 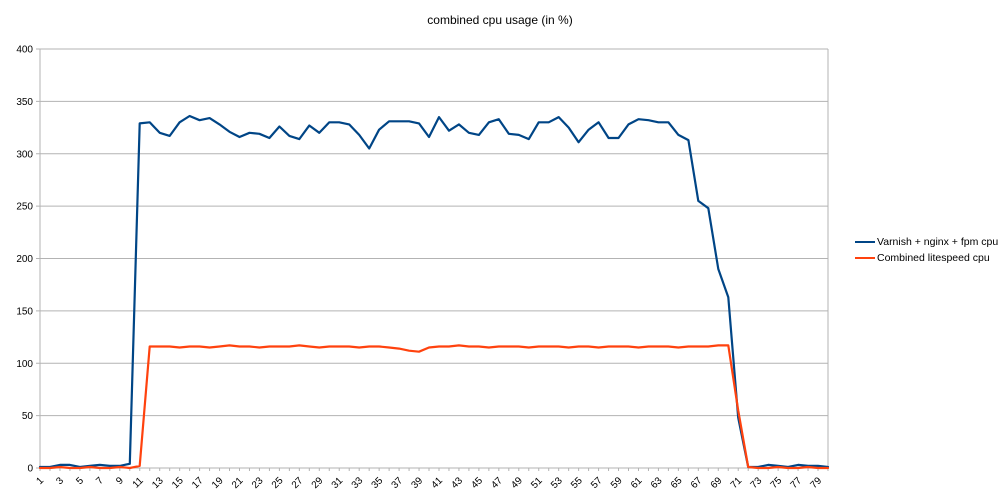 What do you see at coordinates (378, 483) in the screenshot?
I see `x-tick-label: 35` at bounding box center [378, 483].